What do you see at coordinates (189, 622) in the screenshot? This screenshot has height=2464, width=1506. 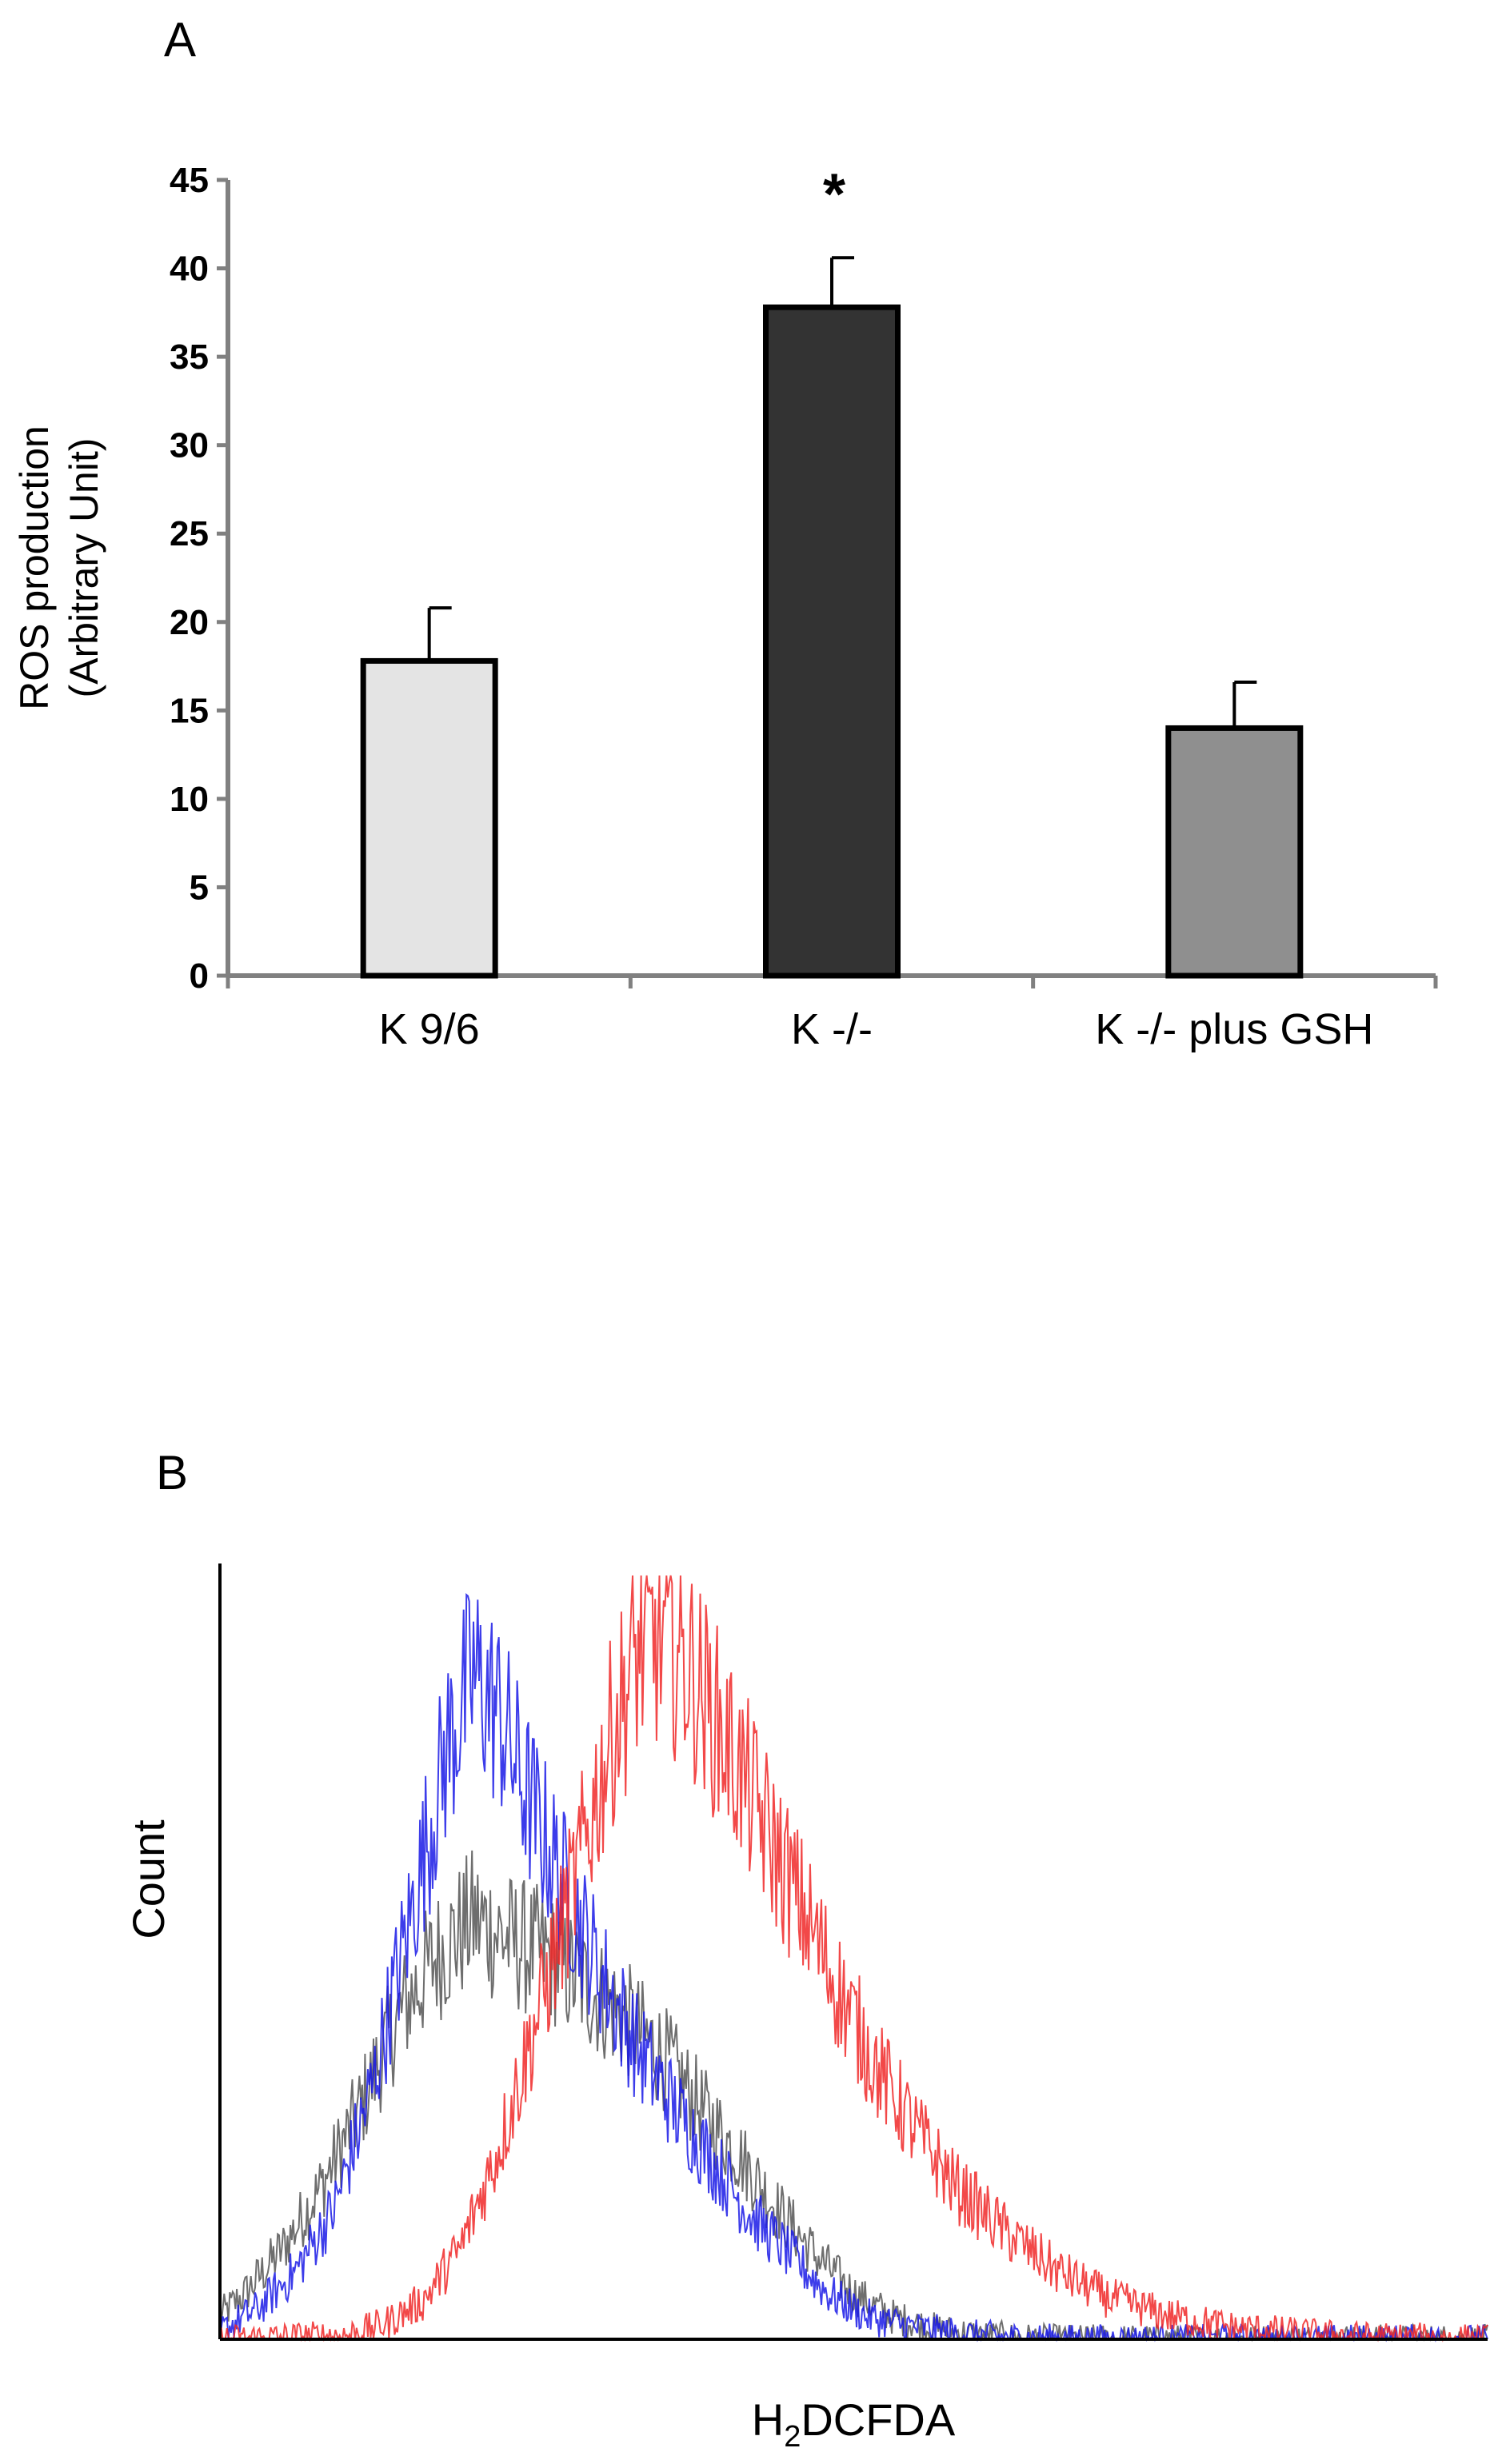 I see `y-tick-label-a: 20` at bounding box center [189, 622].